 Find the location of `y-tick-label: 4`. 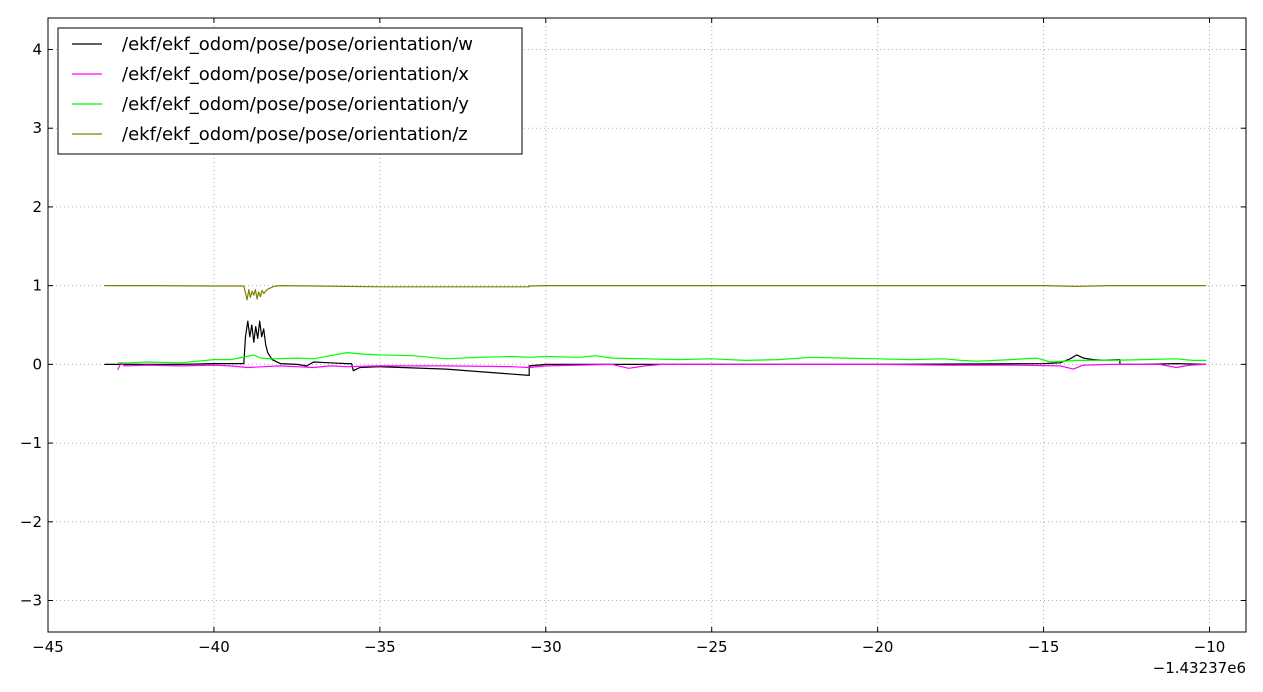

y-tick-label: 4 is located at coordinates (37, 49).